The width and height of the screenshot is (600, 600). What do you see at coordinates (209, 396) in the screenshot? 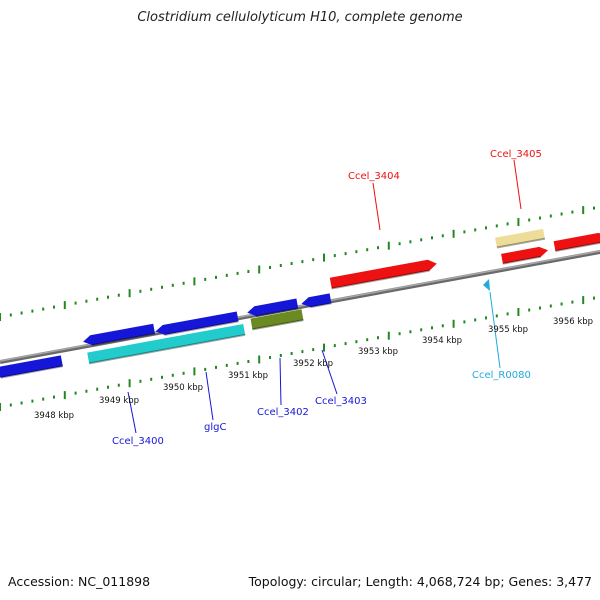
I see `connector-glgc` at bounding box center [209, 396].